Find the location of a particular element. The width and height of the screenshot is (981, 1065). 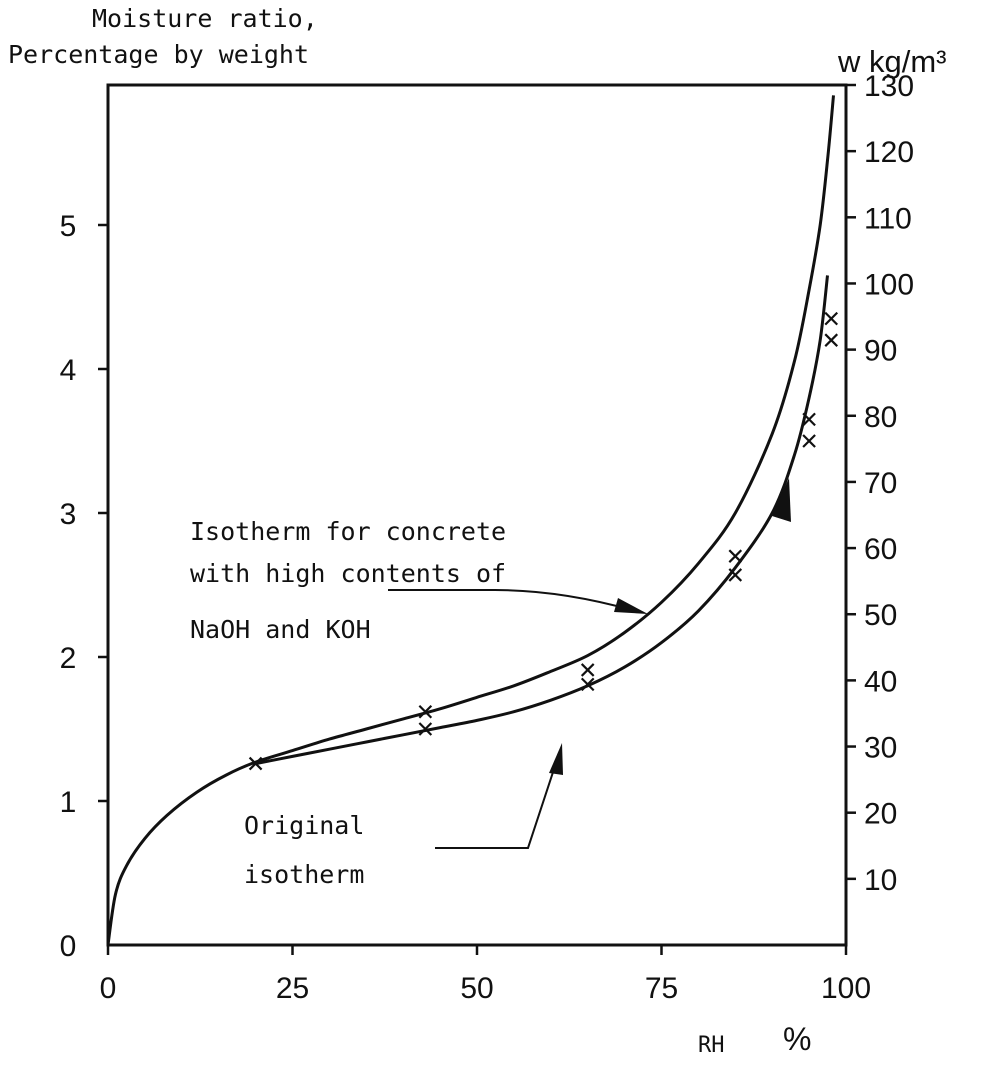

annotation-lower-line1: Original is located at coordinates (304, 825).